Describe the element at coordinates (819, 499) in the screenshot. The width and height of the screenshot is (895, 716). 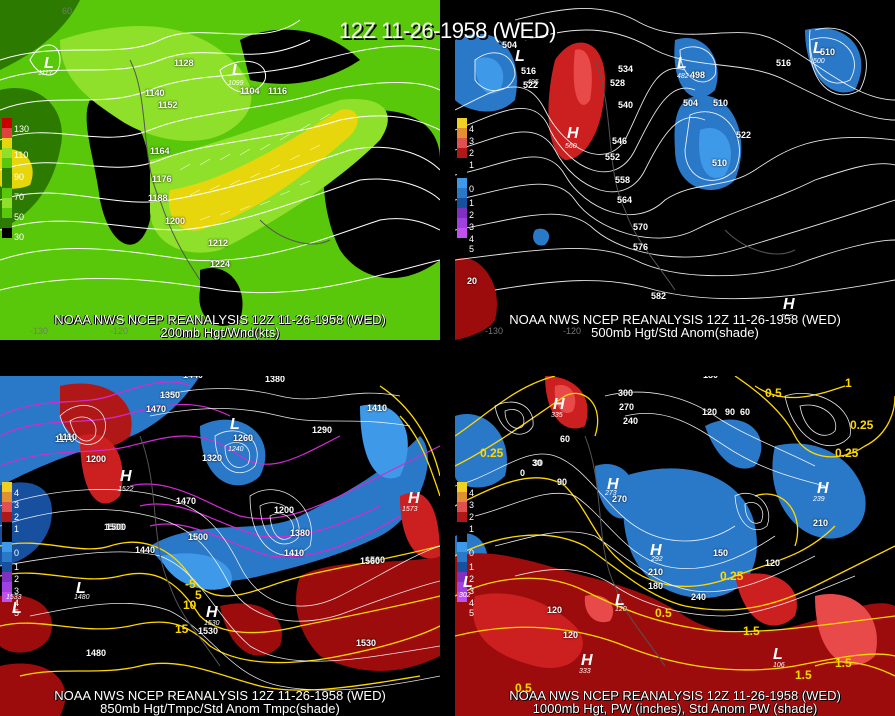
I see `high-value: 239` at that location.